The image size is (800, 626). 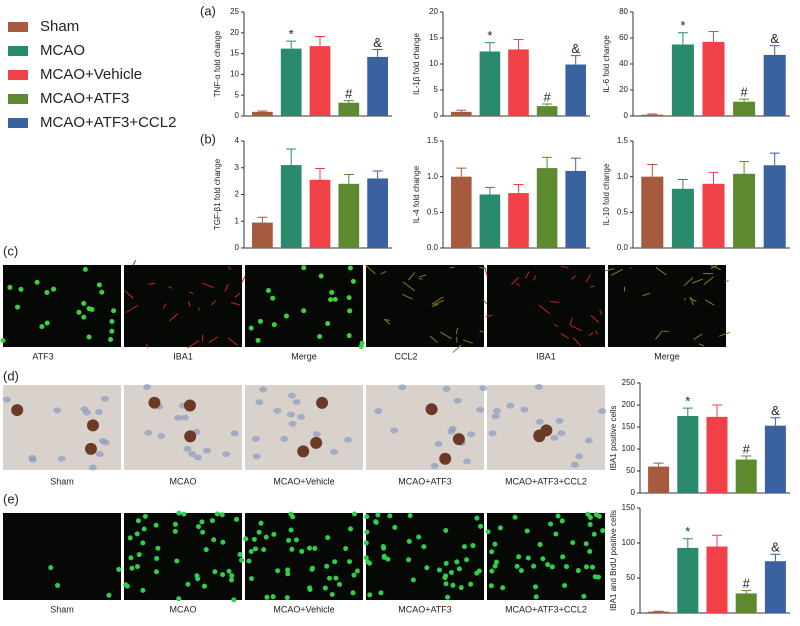 What do you see at coordinates (304, 356) in the screenshot?
I see `caption: Merge` at bounding box center [304, 356].